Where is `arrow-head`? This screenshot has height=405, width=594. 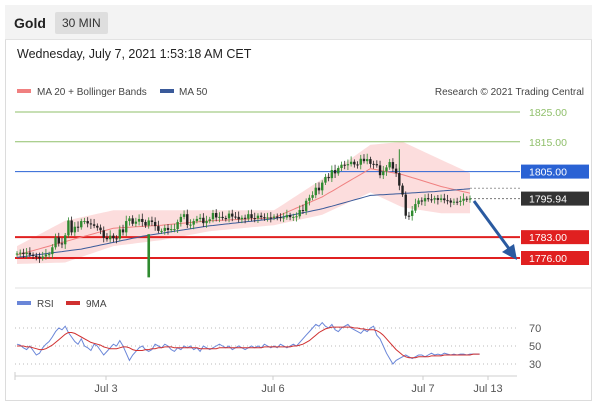 arrow-head is located at coordinates (509, 252).